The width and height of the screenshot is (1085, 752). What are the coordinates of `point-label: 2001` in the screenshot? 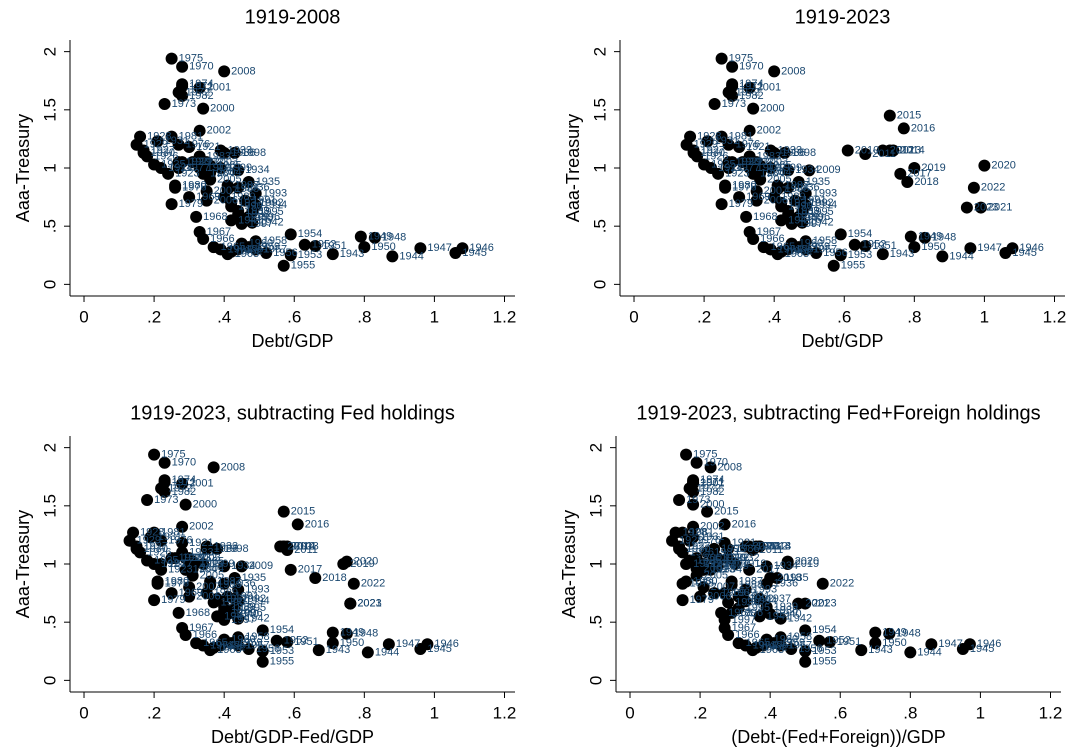 It's located at (219, 88).